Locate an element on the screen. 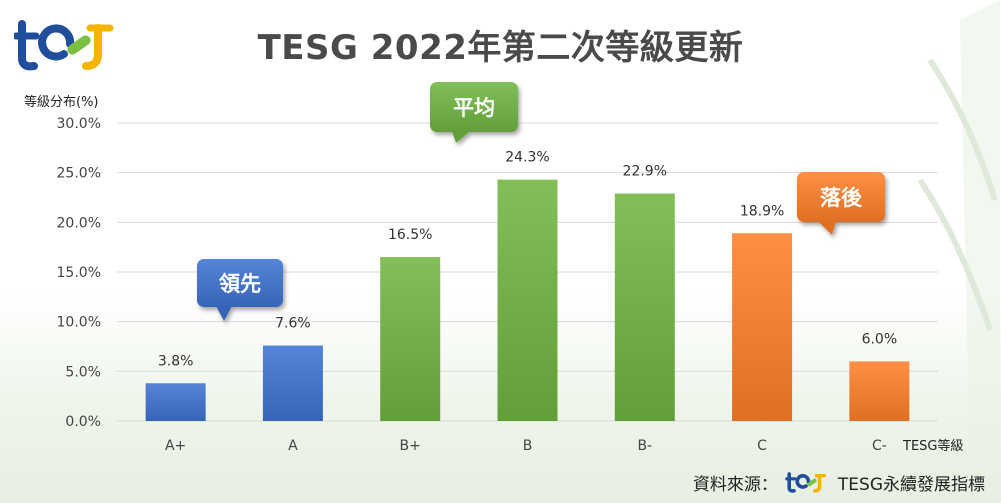  callout-average: 平均 is located at coordinates (474, 112).